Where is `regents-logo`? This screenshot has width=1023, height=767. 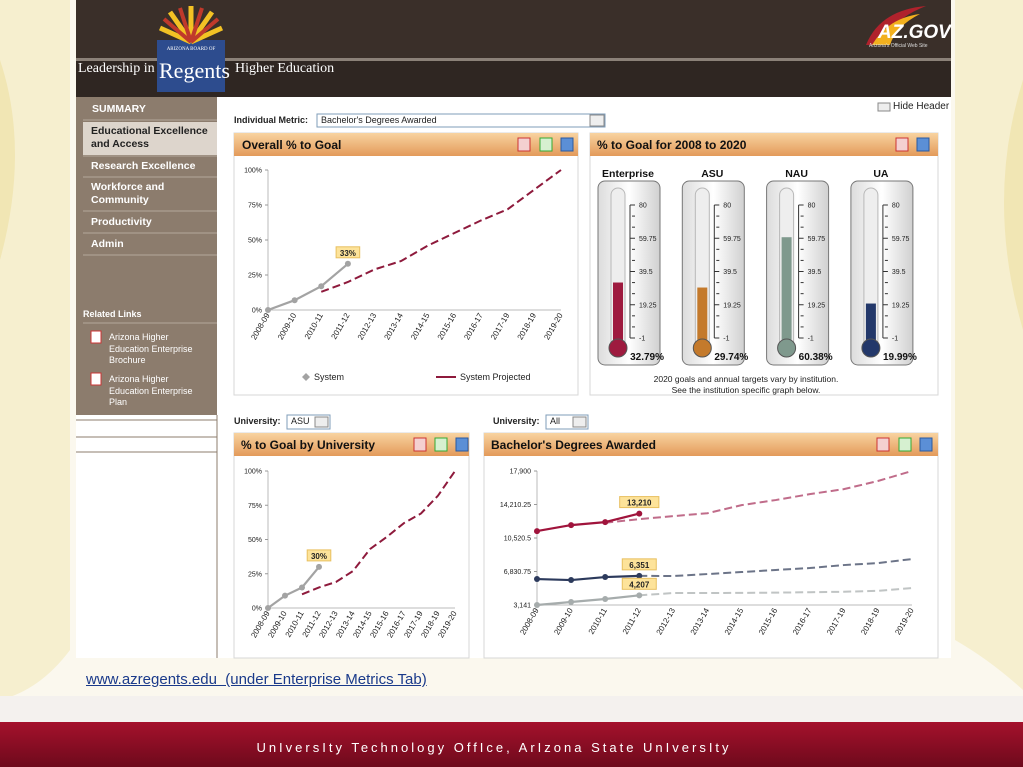 regents-logo is located at coordinates (191, 49).